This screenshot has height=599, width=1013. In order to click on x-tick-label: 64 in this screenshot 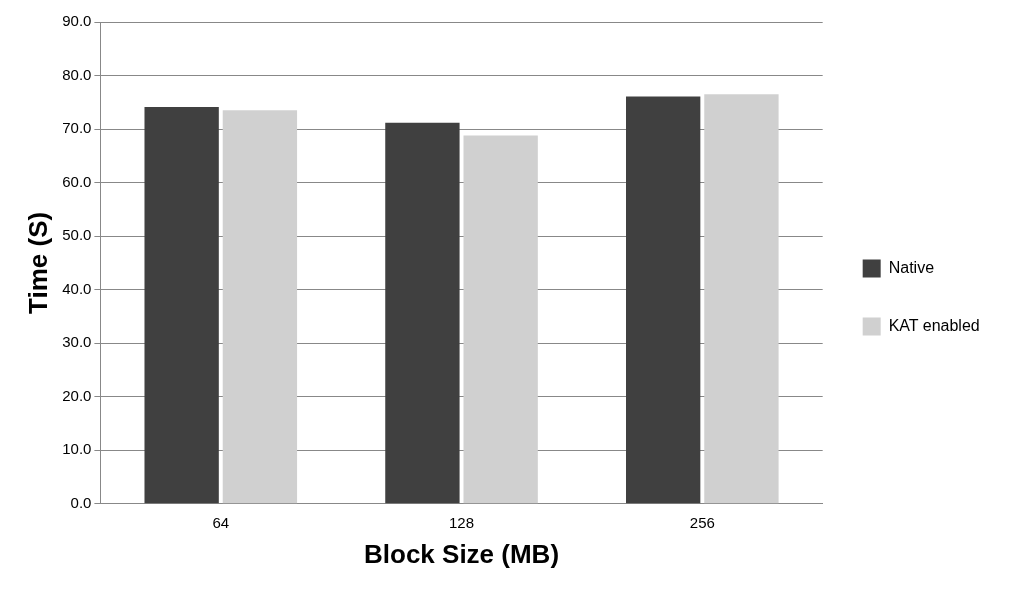, I will do `click(221, 522)`.